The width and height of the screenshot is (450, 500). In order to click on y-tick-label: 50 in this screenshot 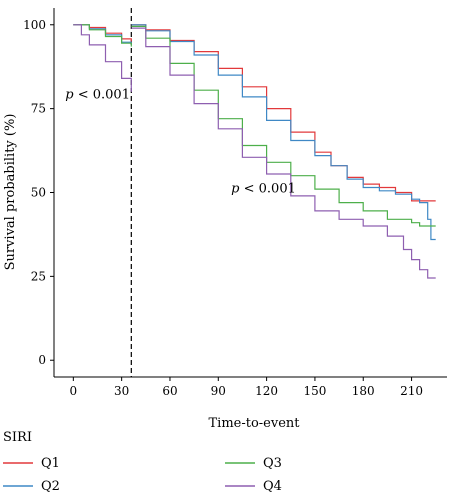, I will do `click(38, 193)`.